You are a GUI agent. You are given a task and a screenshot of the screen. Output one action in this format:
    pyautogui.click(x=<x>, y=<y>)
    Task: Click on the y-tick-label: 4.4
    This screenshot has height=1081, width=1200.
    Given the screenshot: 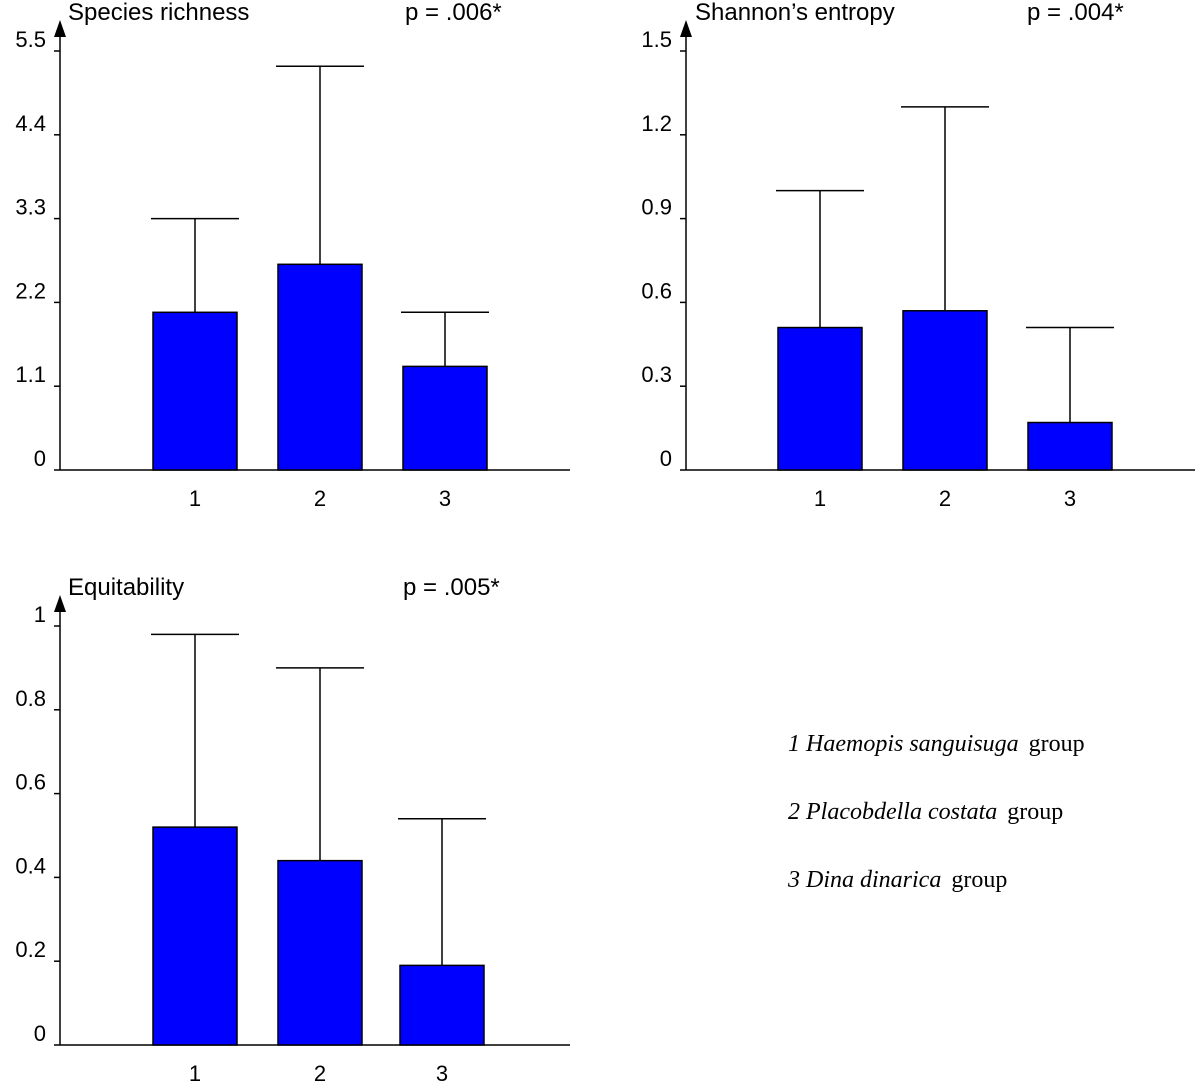 What is the action you would take?
    pyautogui.click(x=30, y=123)
    